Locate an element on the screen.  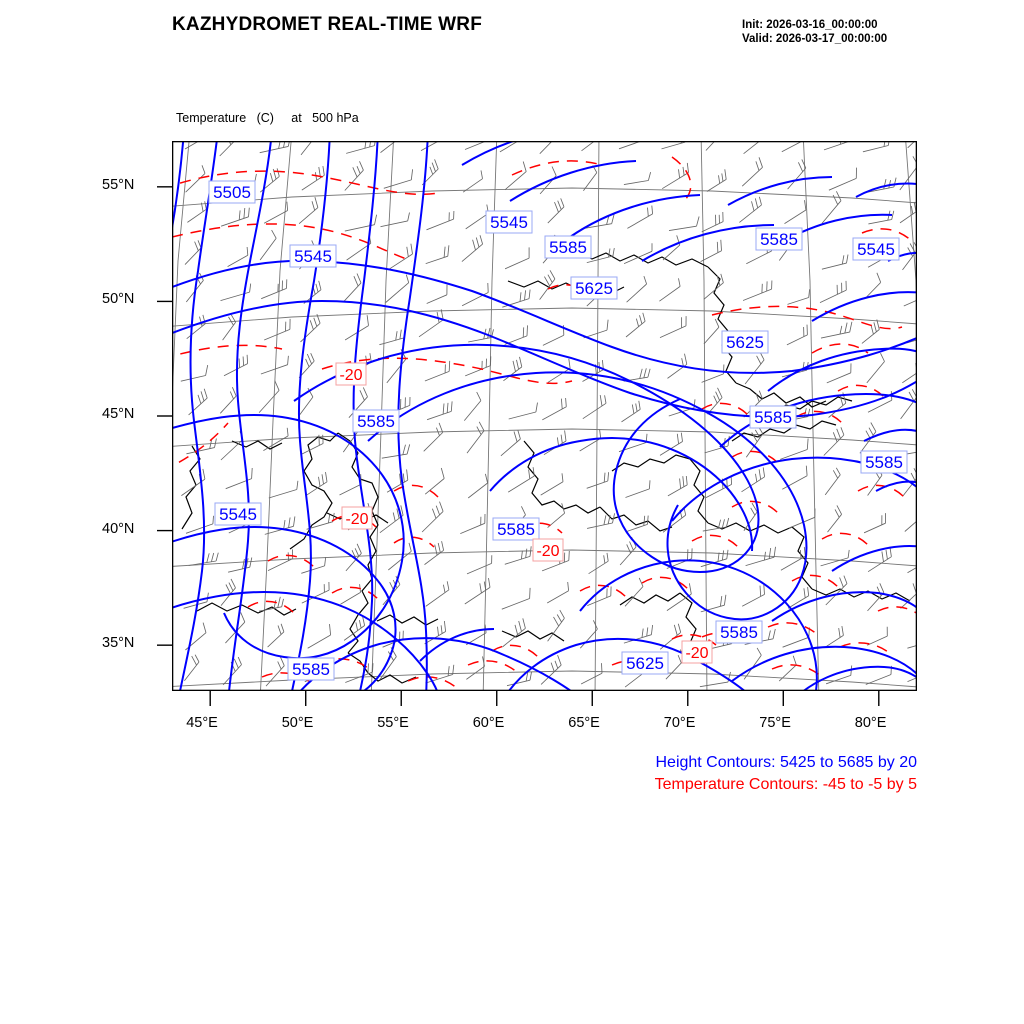
contour-label: -20 is located at coordinates (697, 652).